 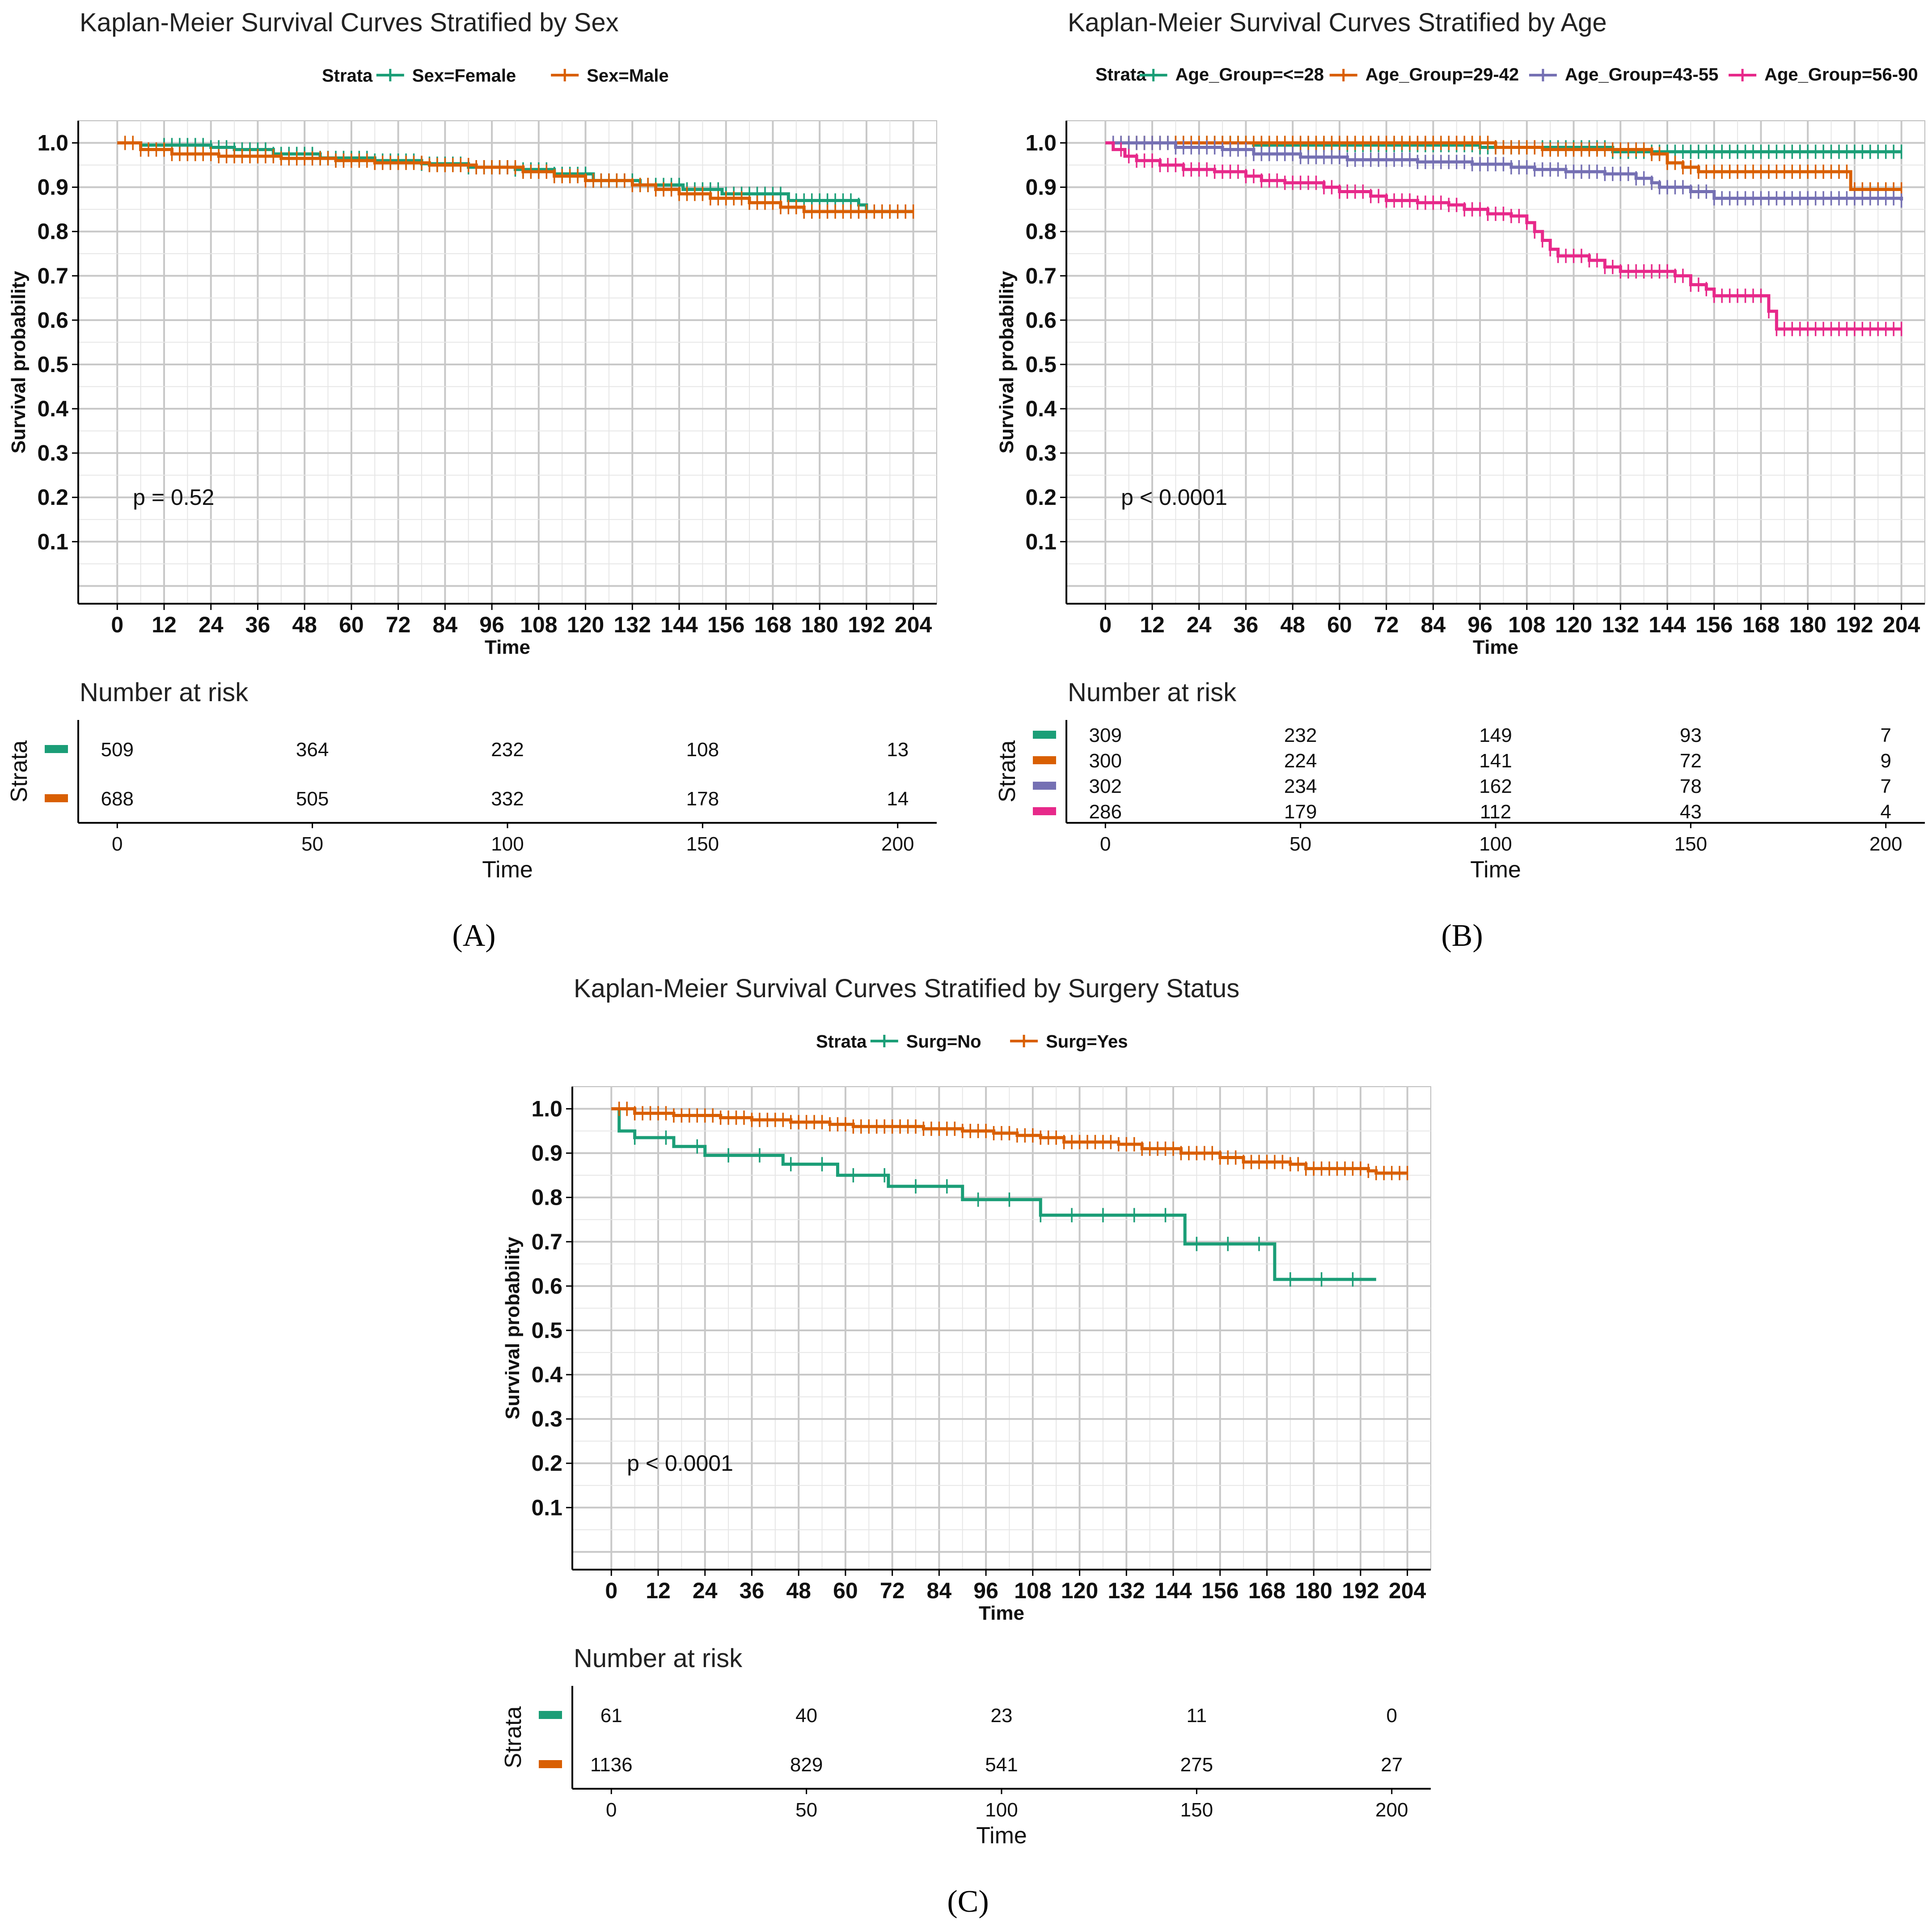 I want to click on risk-value: 14, so click(x=898, y=799).